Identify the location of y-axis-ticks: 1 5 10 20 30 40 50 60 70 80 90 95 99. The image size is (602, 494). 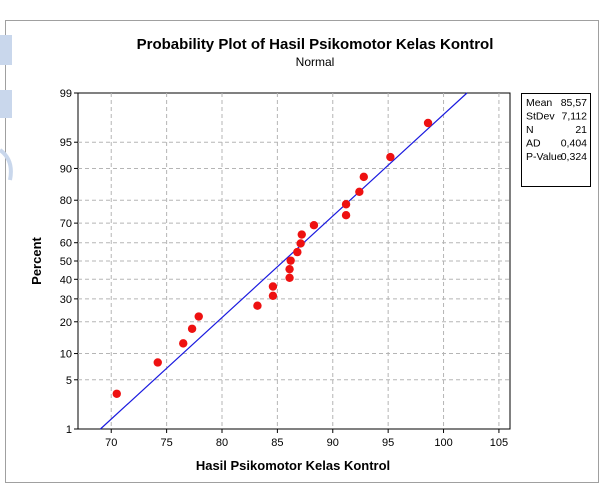
(69, 262).